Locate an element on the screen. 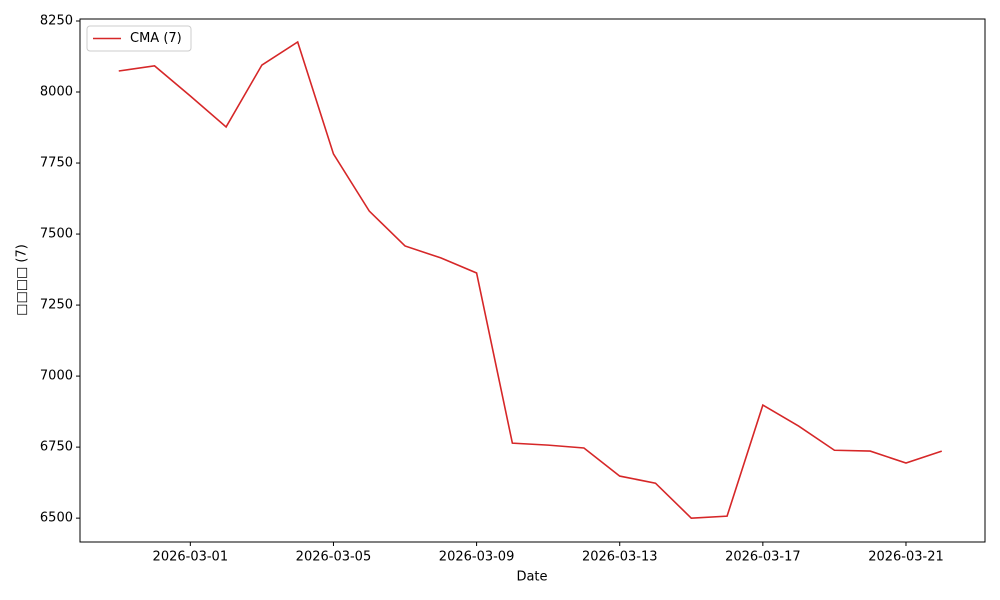 The width and height of the screenshot is (1000, 600). y-tick-label: 7500 is located at coordinates (56, 234).